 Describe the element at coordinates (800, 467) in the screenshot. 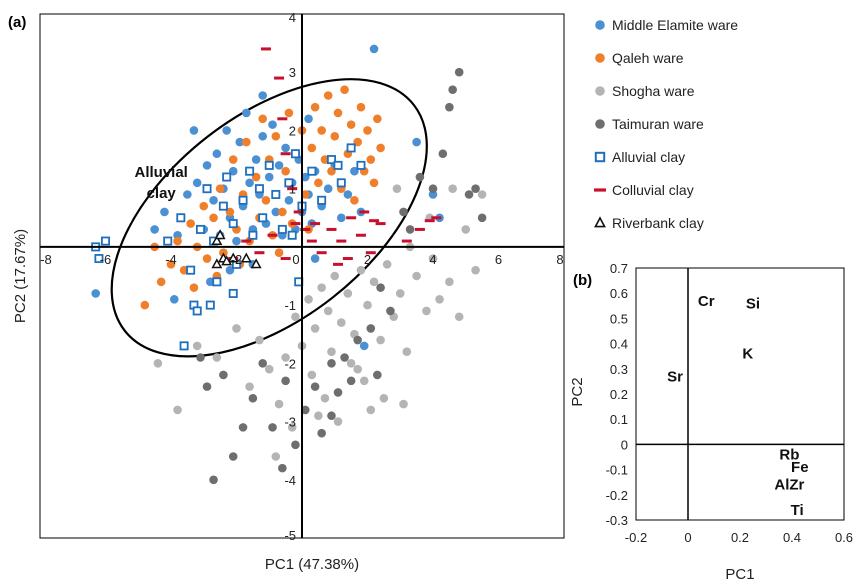

I see `loading-label-fe: Fe` at that location.